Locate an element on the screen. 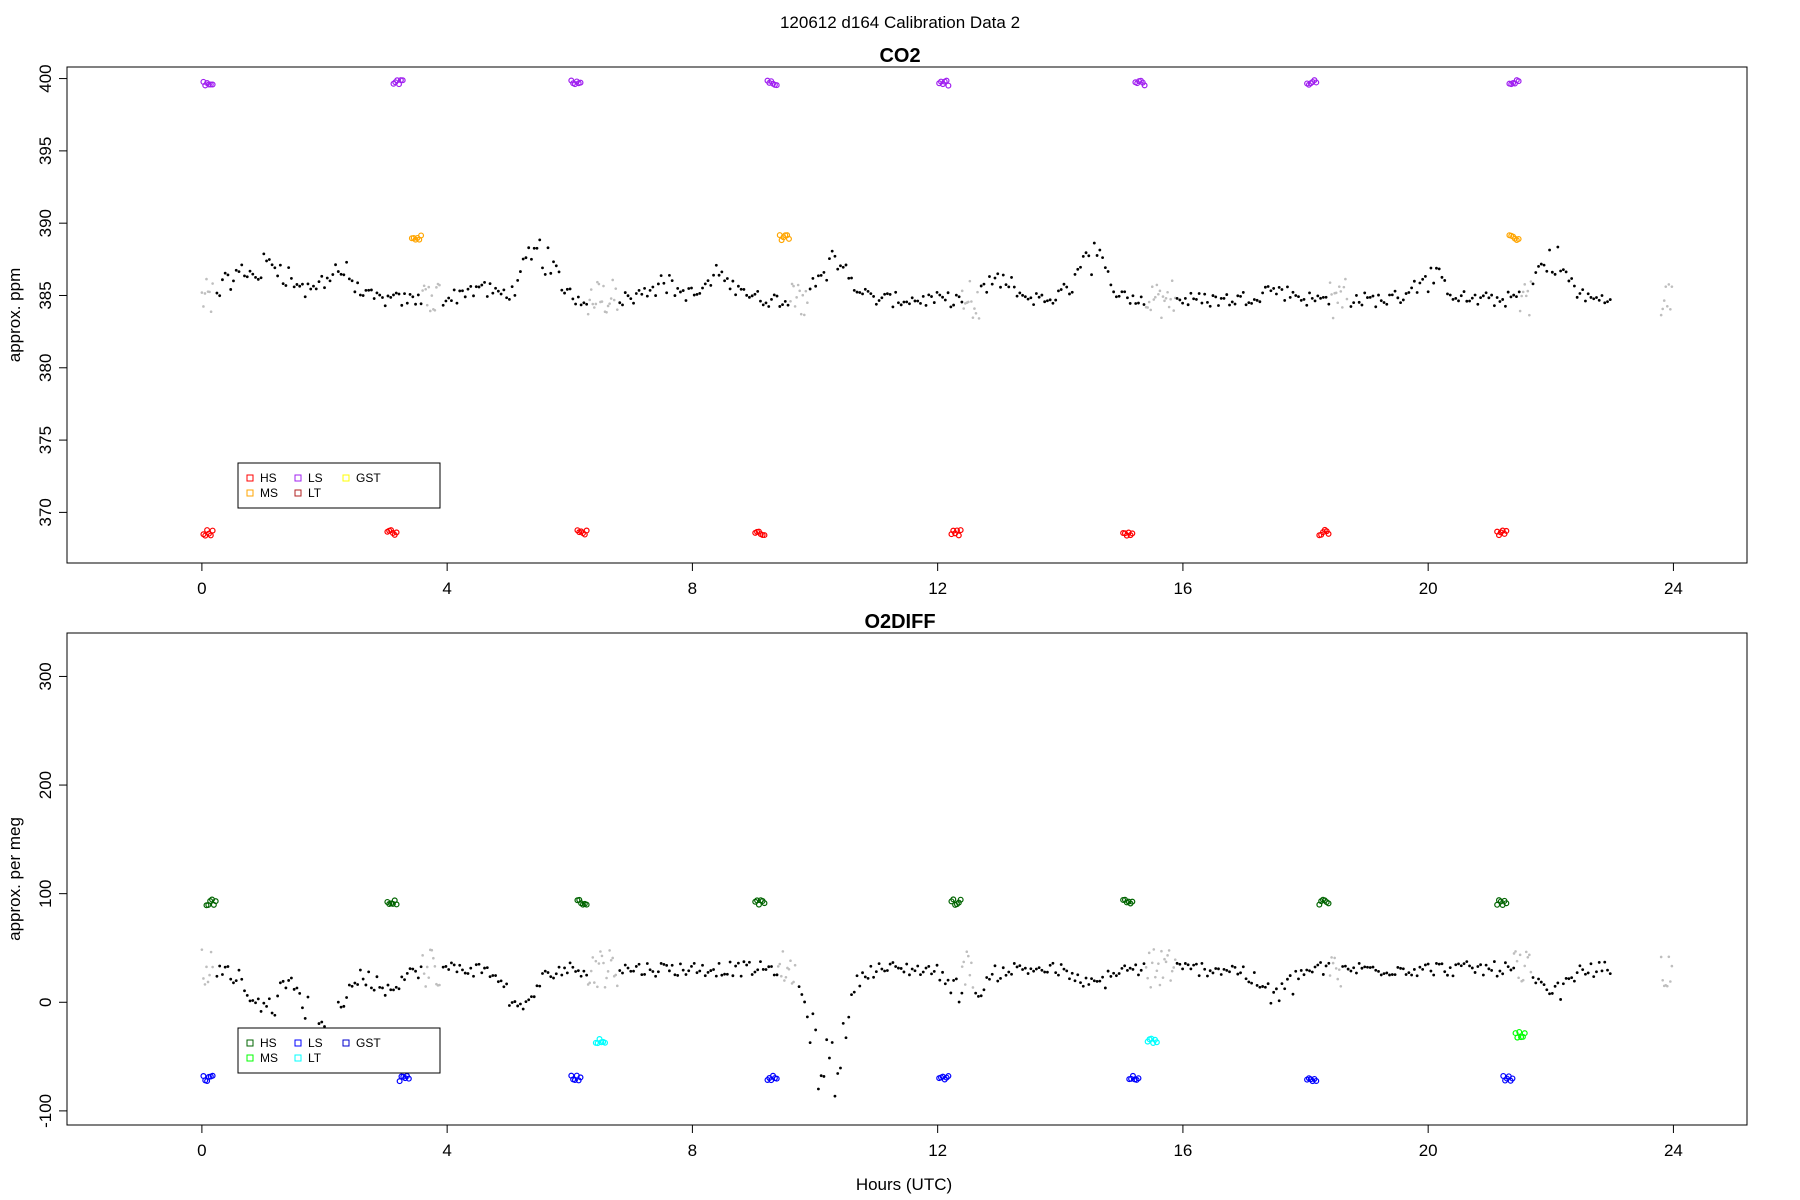  co2-x-tick-label: 8 is located at coordinates (692, 588).